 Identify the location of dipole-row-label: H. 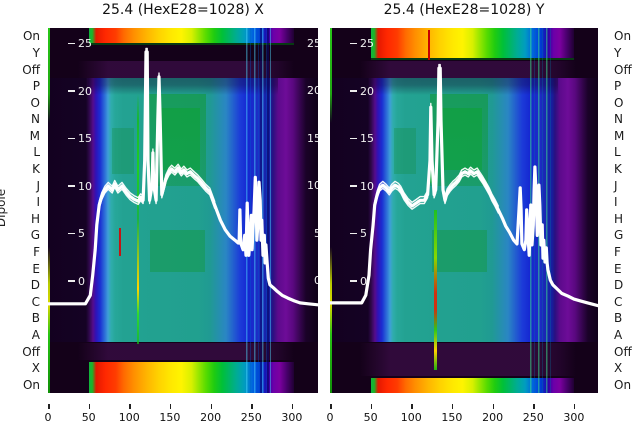
(619, 218).